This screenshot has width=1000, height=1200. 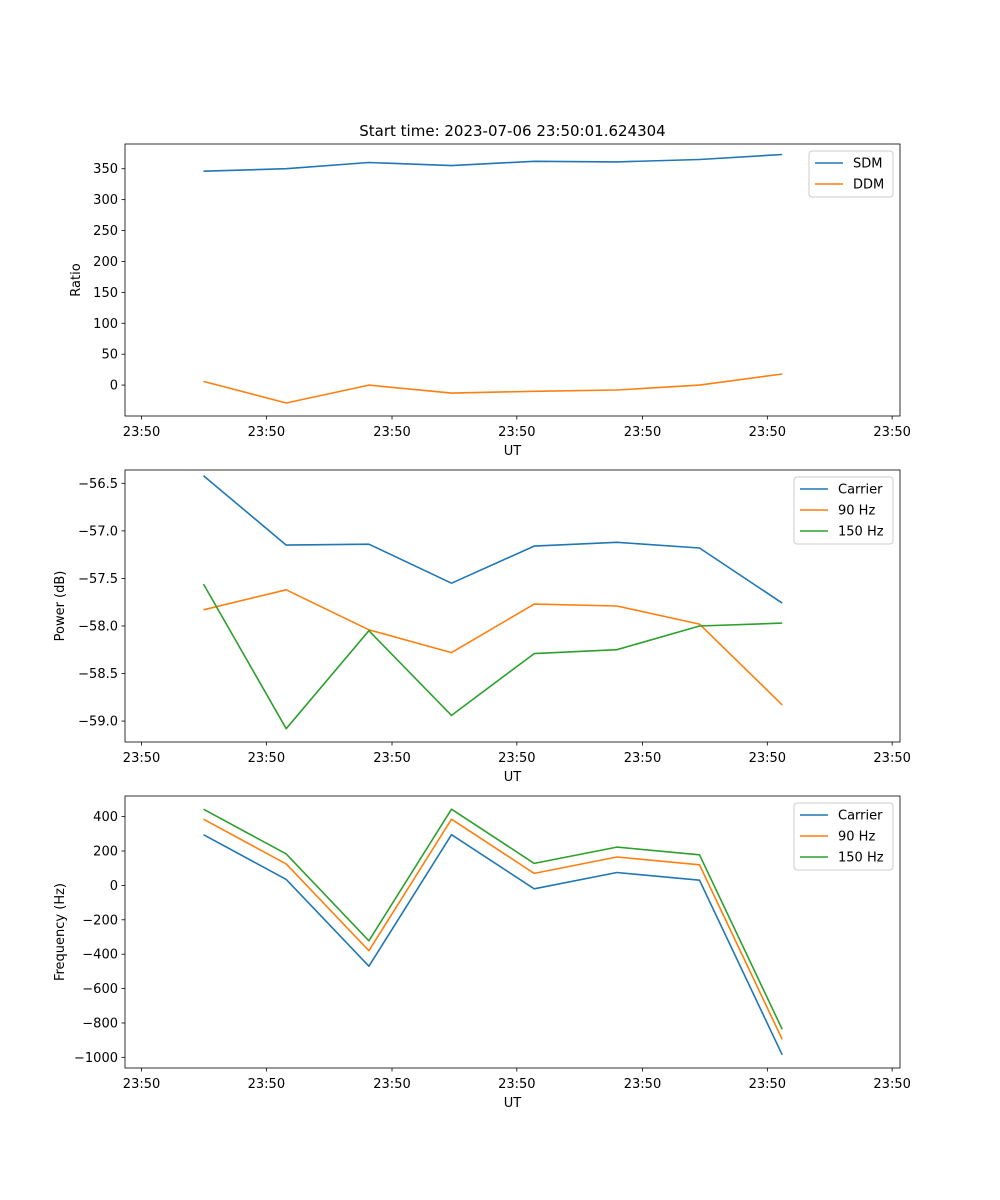 I want to click on y-tick-label: 300, so click(x=105, y=200).